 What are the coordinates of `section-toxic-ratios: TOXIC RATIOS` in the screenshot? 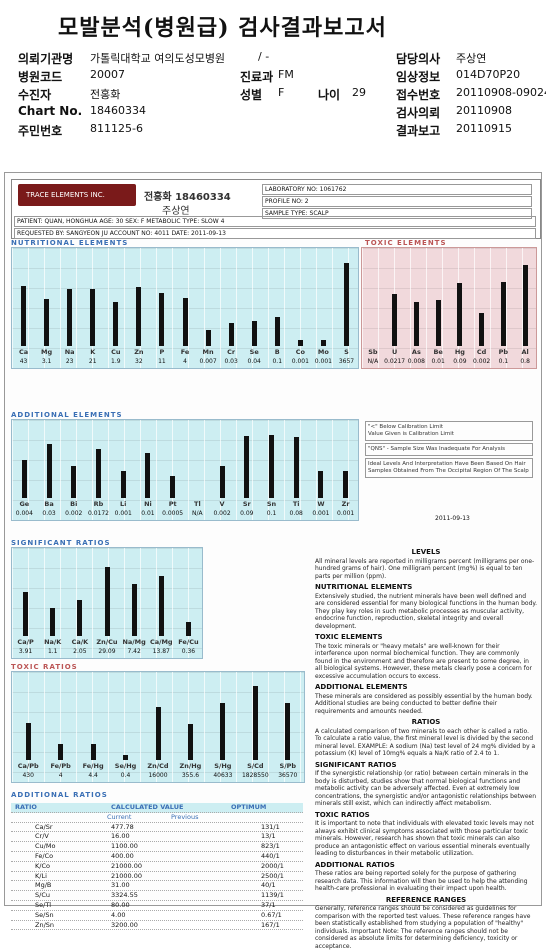 It's located at (44, 667).